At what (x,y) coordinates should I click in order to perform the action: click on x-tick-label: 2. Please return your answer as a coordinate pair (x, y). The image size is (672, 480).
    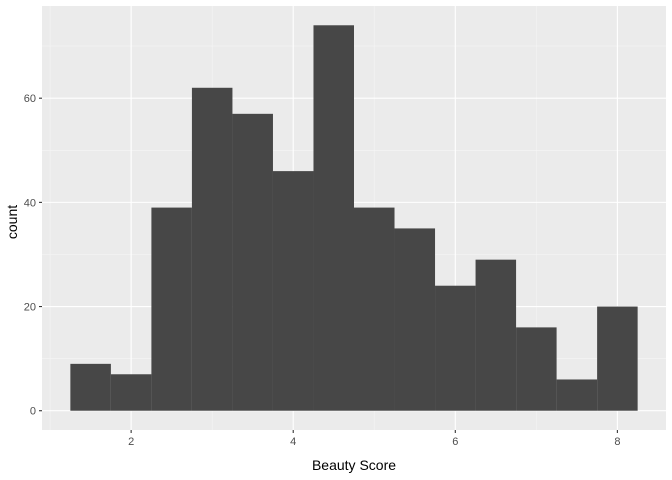
    Looking at the image, I should click on (131, 442).